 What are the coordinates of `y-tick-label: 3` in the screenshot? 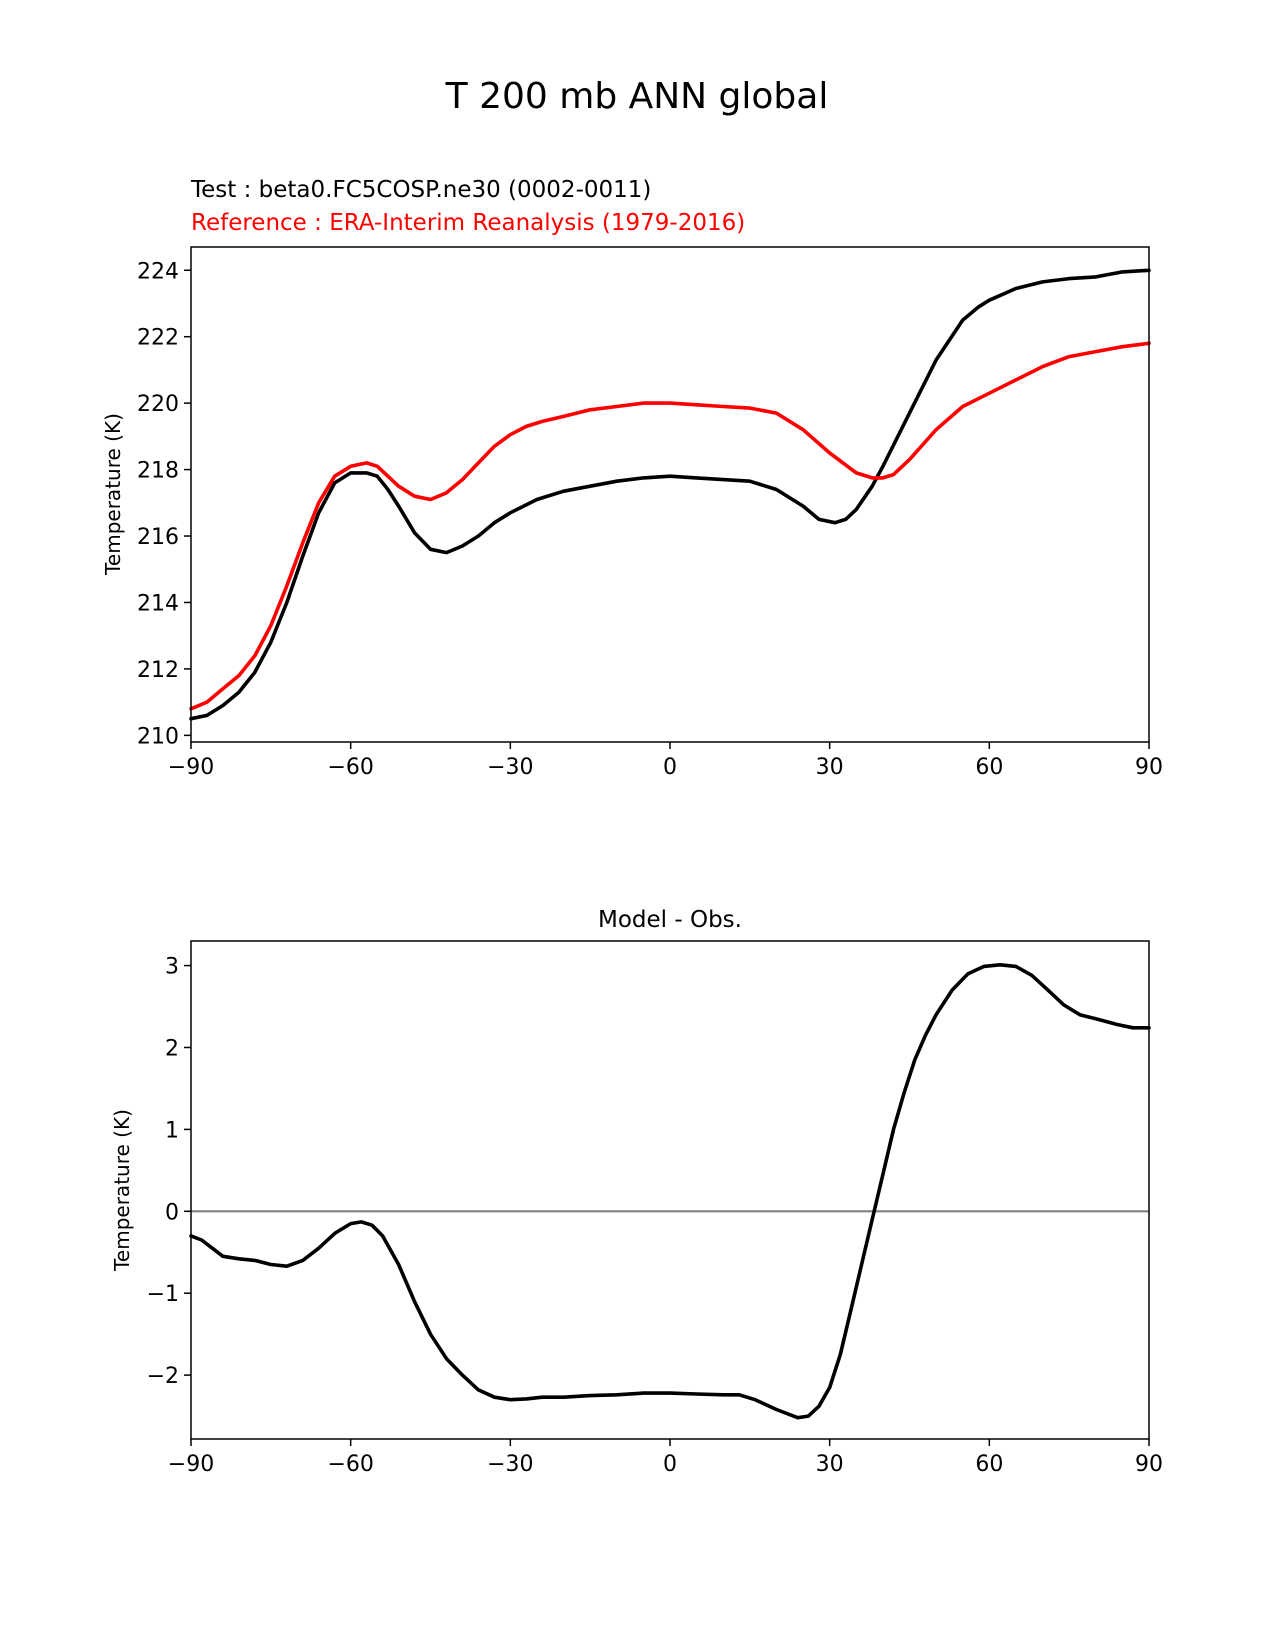 It's located at (172, 967).